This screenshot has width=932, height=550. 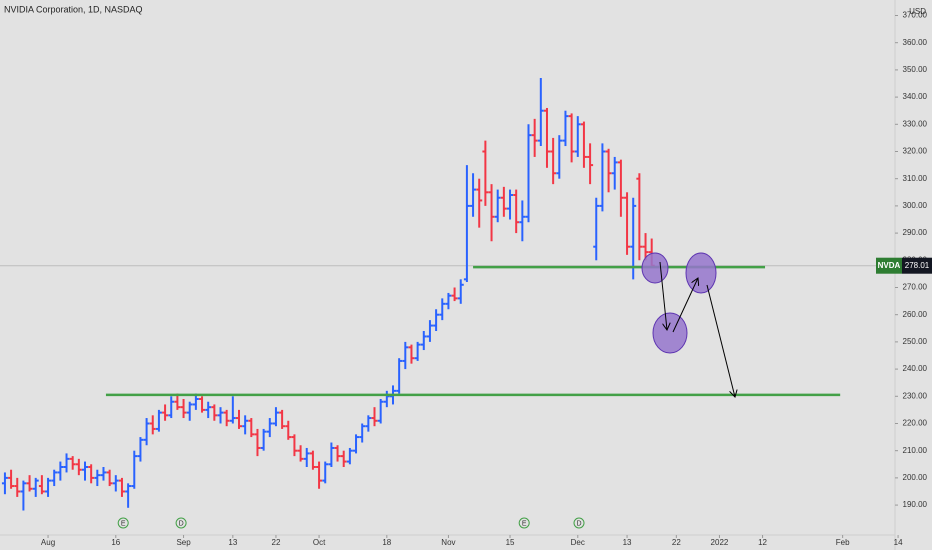 I want to click on x-tick-label: 12, so click(x=762, y=542).